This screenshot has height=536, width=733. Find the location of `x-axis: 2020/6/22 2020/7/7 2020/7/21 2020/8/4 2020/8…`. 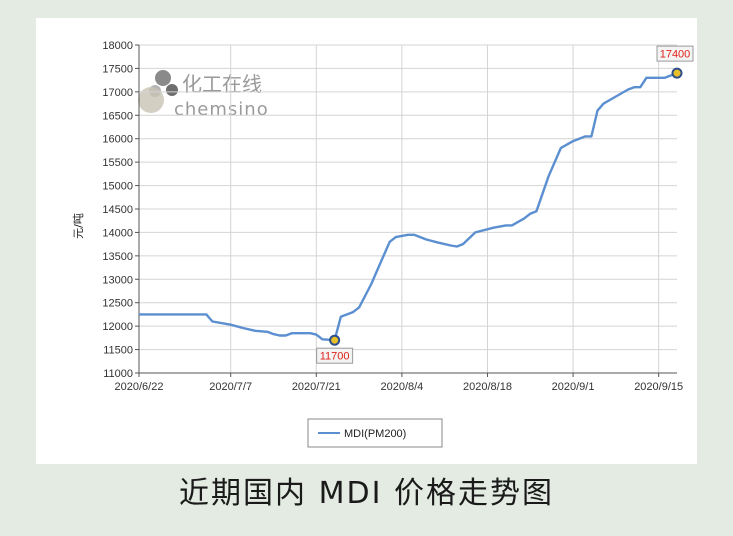

x-axis: 2020/6/22 2020/7/7 2020/7/21 2020/8/4 2020/8… is located at coordinates (399, 382).